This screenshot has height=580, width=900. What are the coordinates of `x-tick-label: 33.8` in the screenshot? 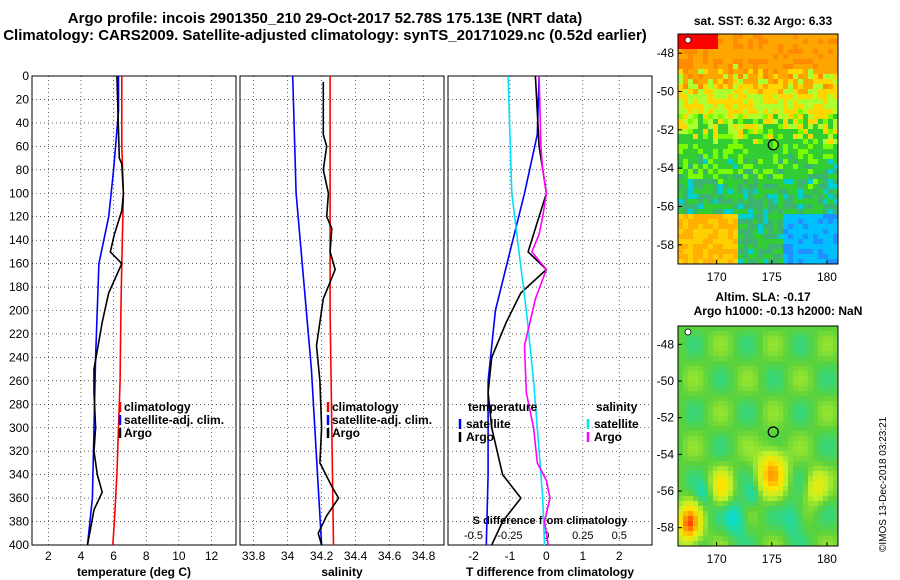 It's located at (254, 556).